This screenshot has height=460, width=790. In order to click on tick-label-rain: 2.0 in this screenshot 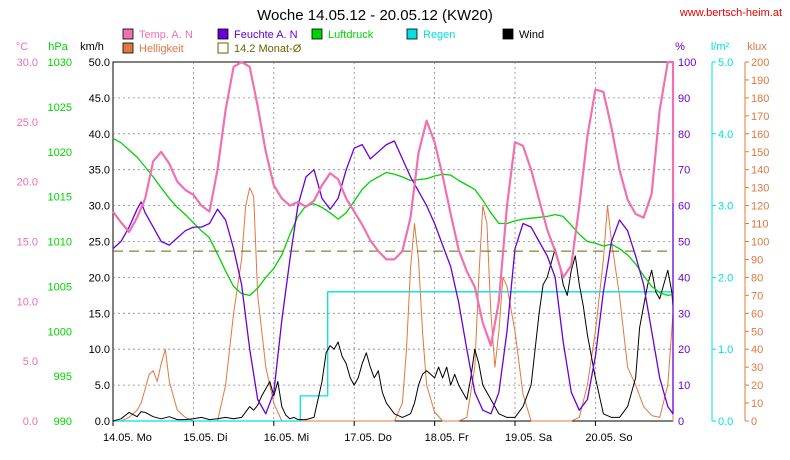, I will do `click(725, 278)`.